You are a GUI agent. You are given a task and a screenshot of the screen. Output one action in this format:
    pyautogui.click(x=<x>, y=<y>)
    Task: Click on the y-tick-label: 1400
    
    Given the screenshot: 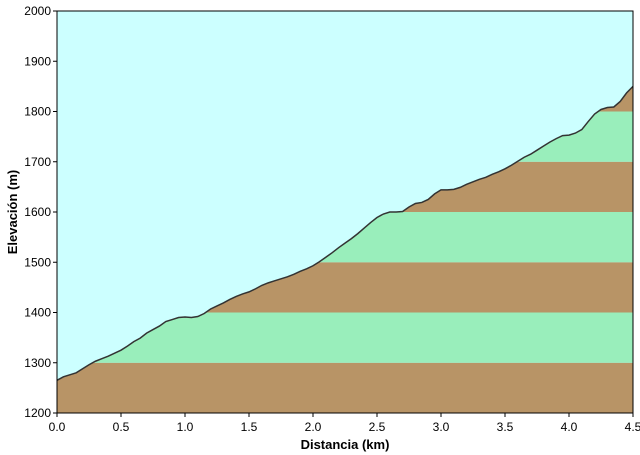 What is the action you would take?
    pyautogui.click(x=37, y=313)
    